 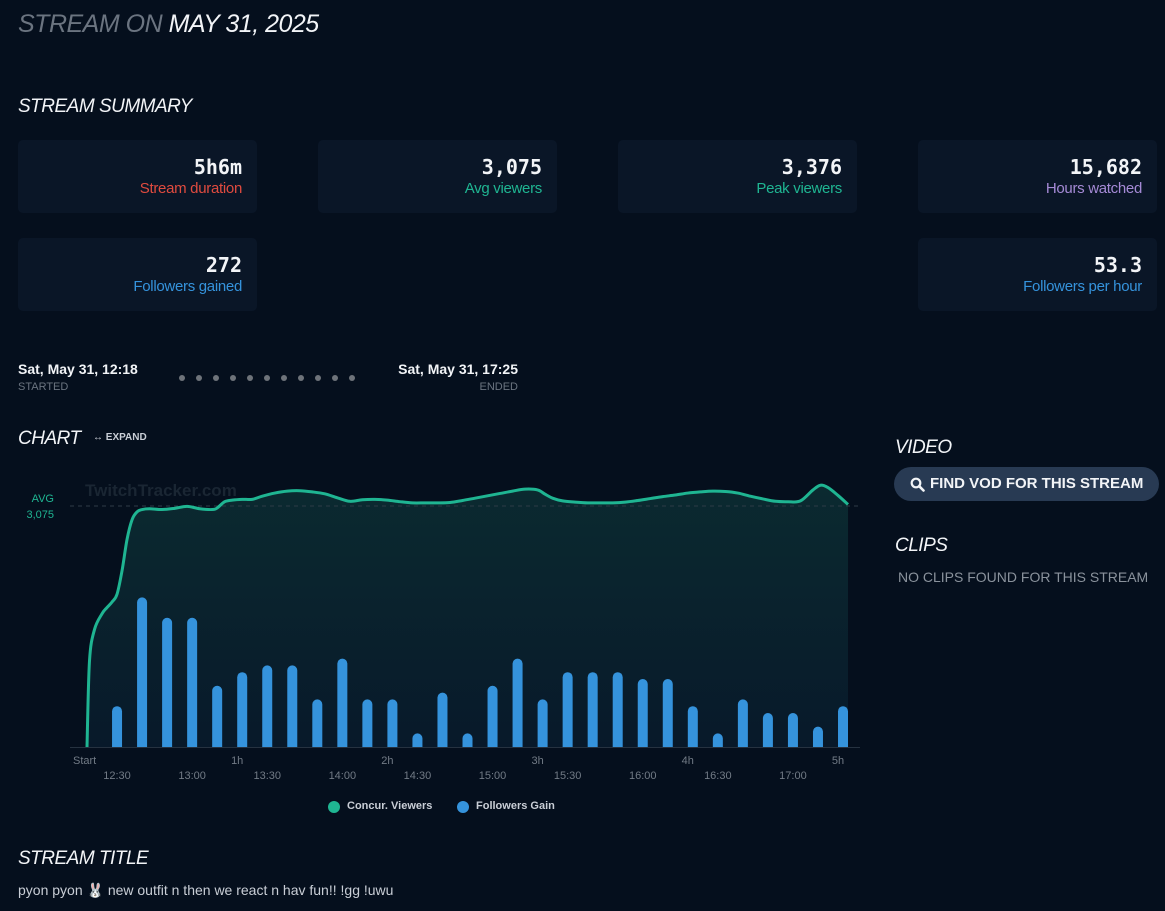 I want to click on double-arrow-icon: ↔, so click(x=98, y=437).